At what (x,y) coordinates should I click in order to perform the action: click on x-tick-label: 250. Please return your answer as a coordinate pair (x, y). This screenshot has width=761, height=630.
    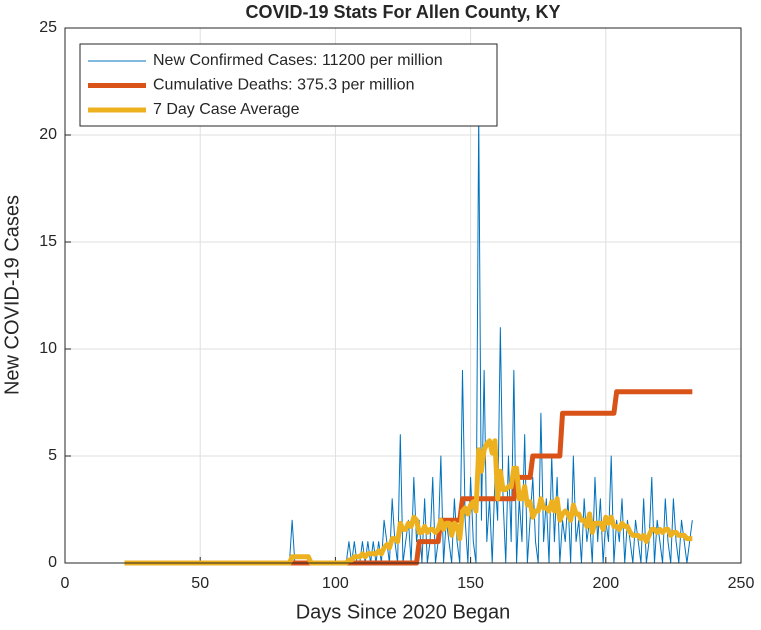
    Looking at the image, I should click on (741, 583).